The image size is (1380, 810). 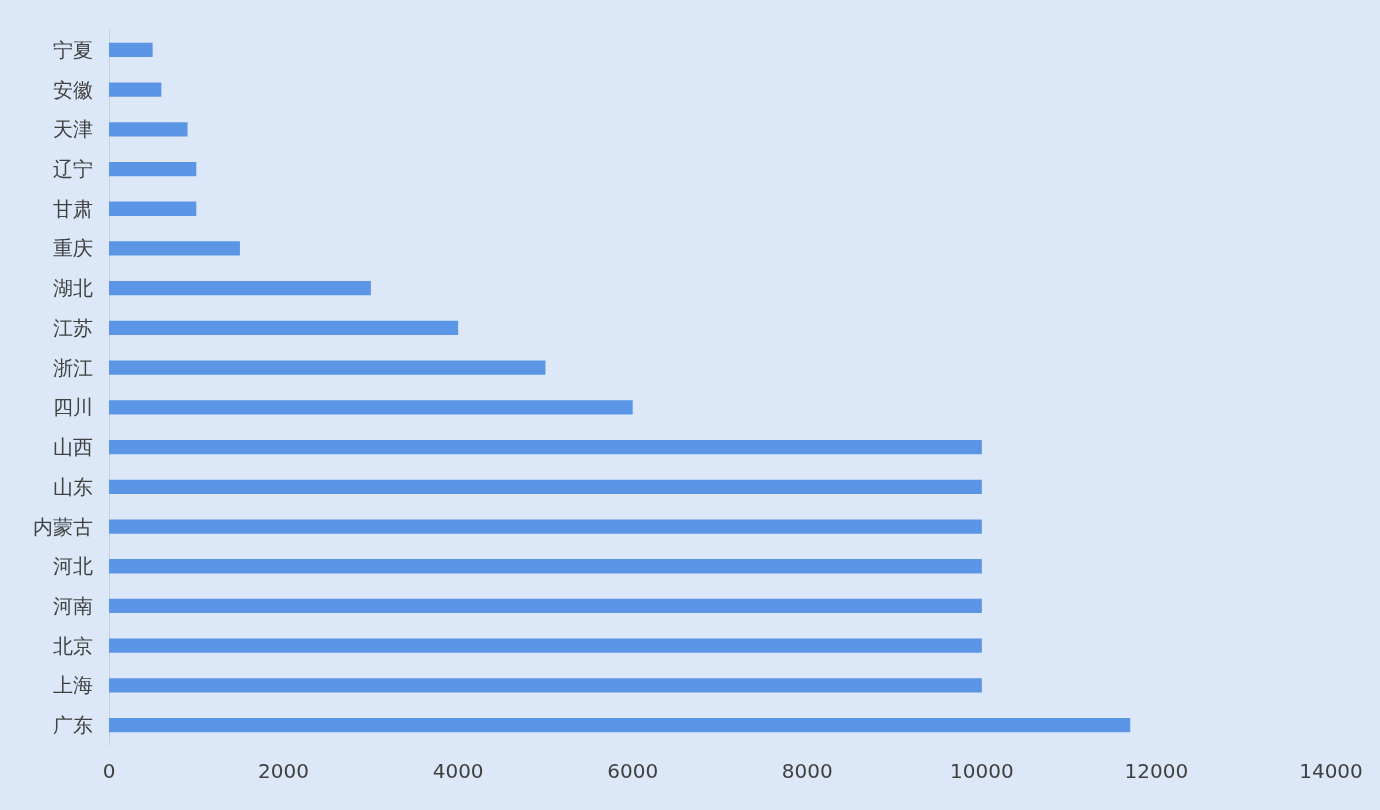 What do you see at coordinates (73, 248) in the screenshot?
I see `y-tick-label: 重庆` at bounding box center [73, 248].